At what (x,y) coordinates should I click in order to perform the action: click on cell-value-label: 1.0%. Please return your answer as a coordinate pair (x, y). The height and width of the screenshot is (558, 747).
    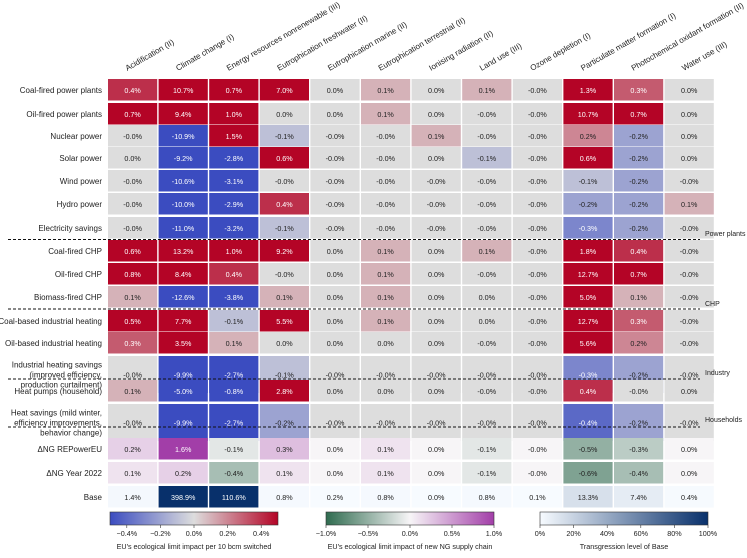
    Looking at the image, I should click on (234, 114).